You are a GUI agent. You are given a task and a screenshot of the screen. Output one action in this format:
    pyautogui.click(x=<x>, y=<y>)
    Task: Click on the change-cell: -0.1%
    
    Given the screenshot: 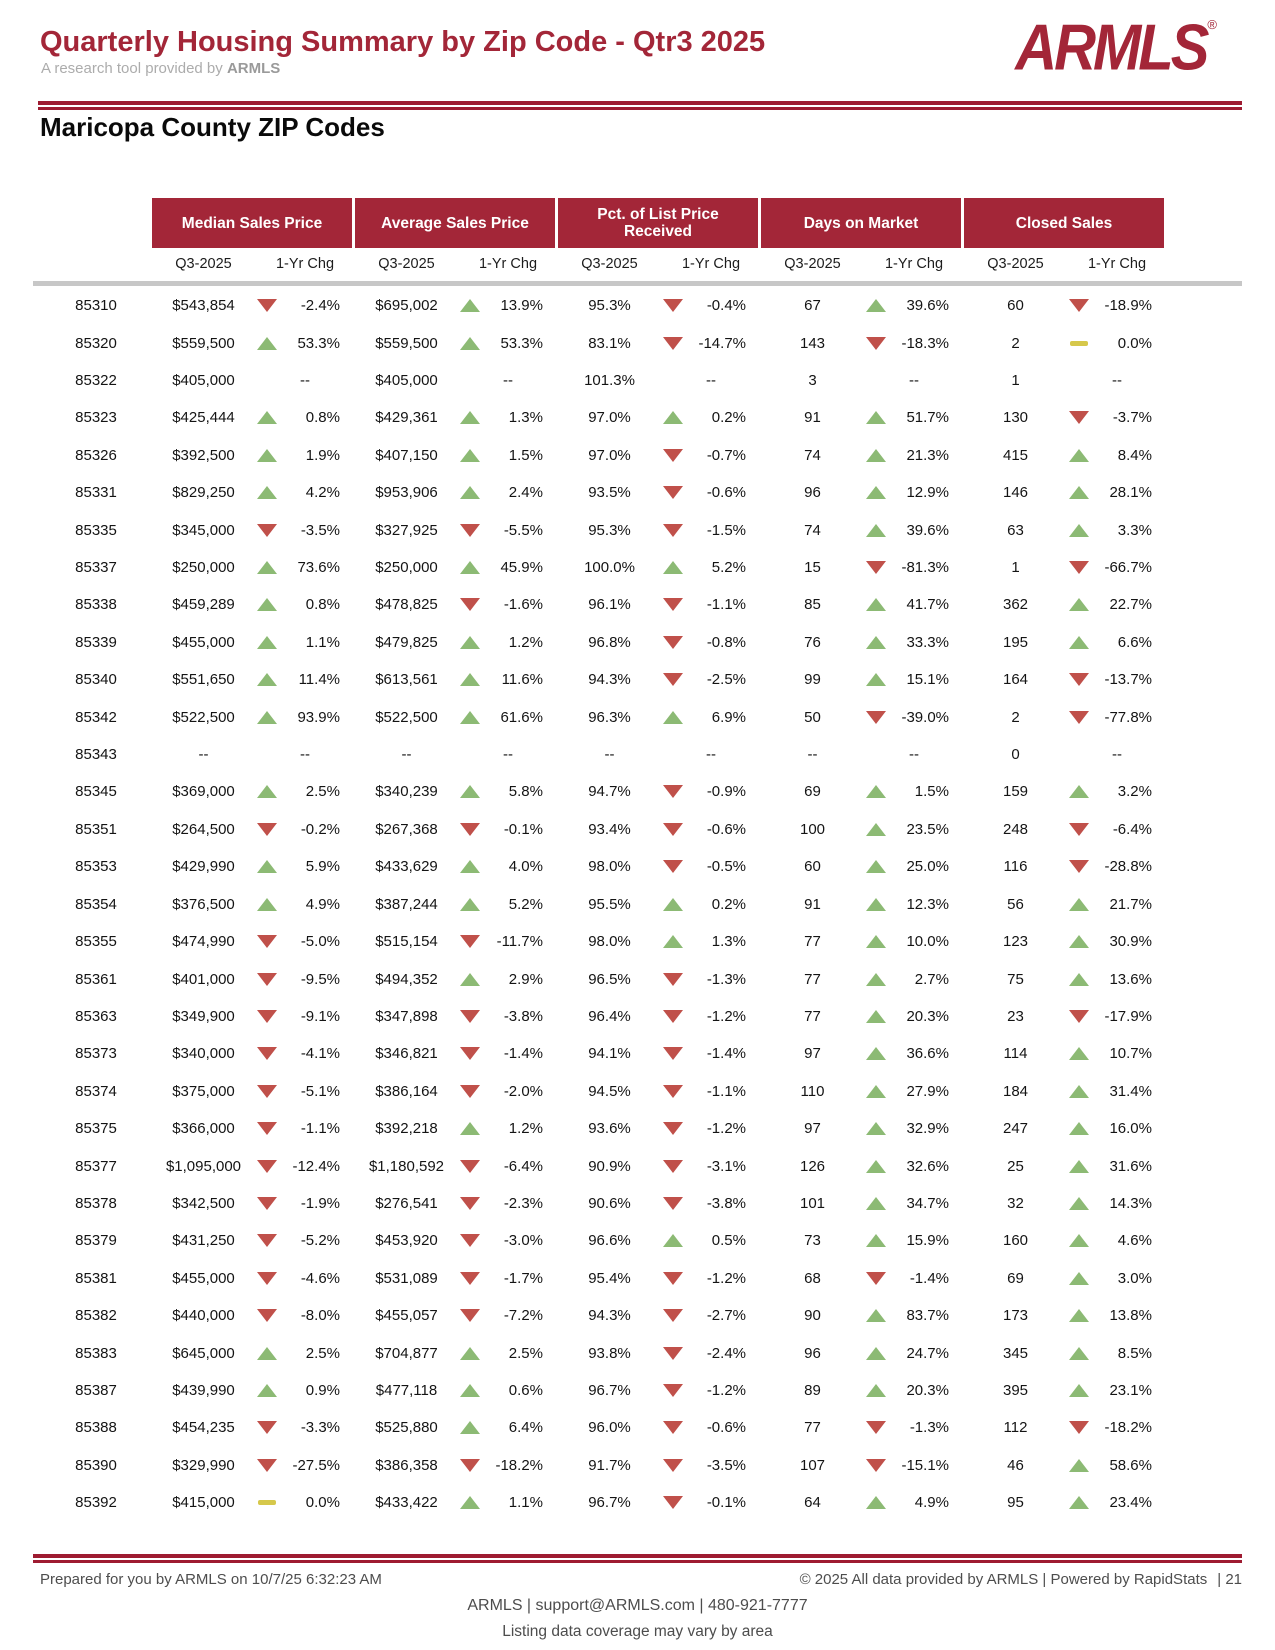 What is the action you would take?
    pyautogui.click(x=711, y=1502)
    